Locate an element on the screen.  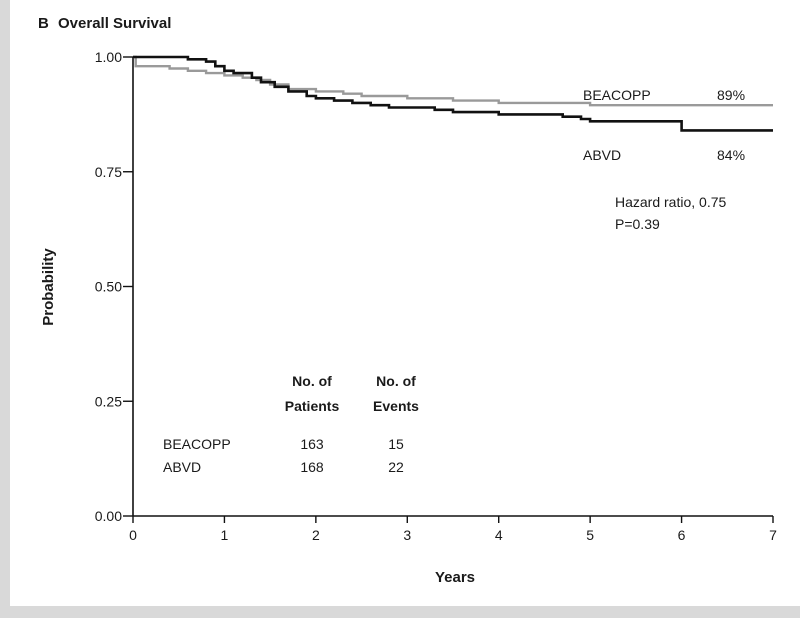
survival-curves is located at coordinates (453, 93).